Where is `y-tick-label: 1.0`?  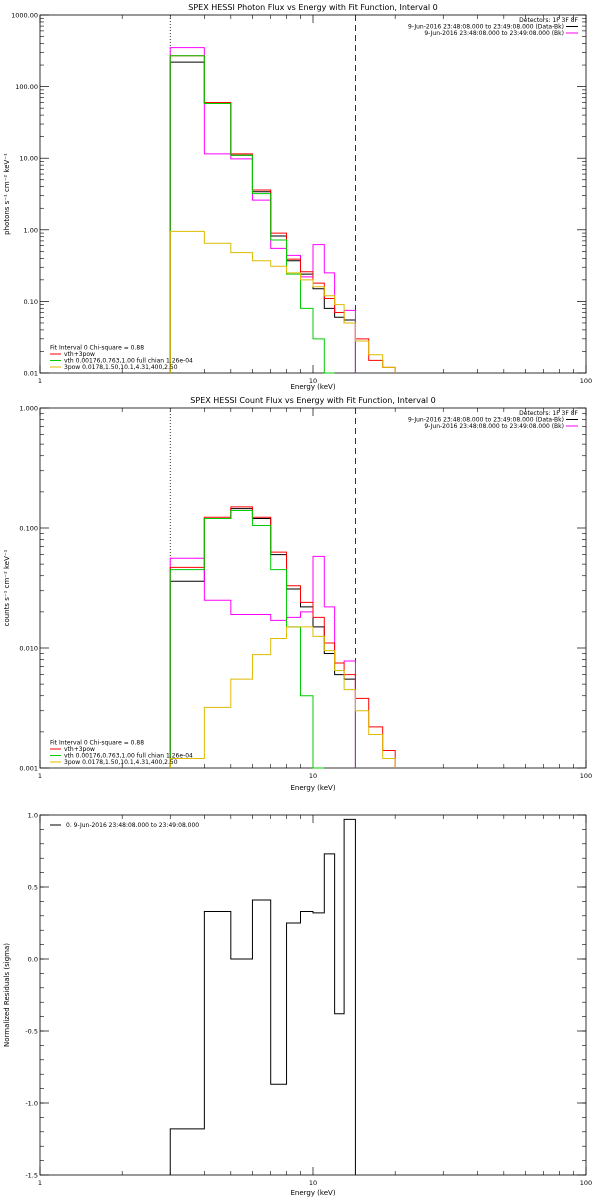 y-tick-label: 1.0 is located at coordinates (33, 816).